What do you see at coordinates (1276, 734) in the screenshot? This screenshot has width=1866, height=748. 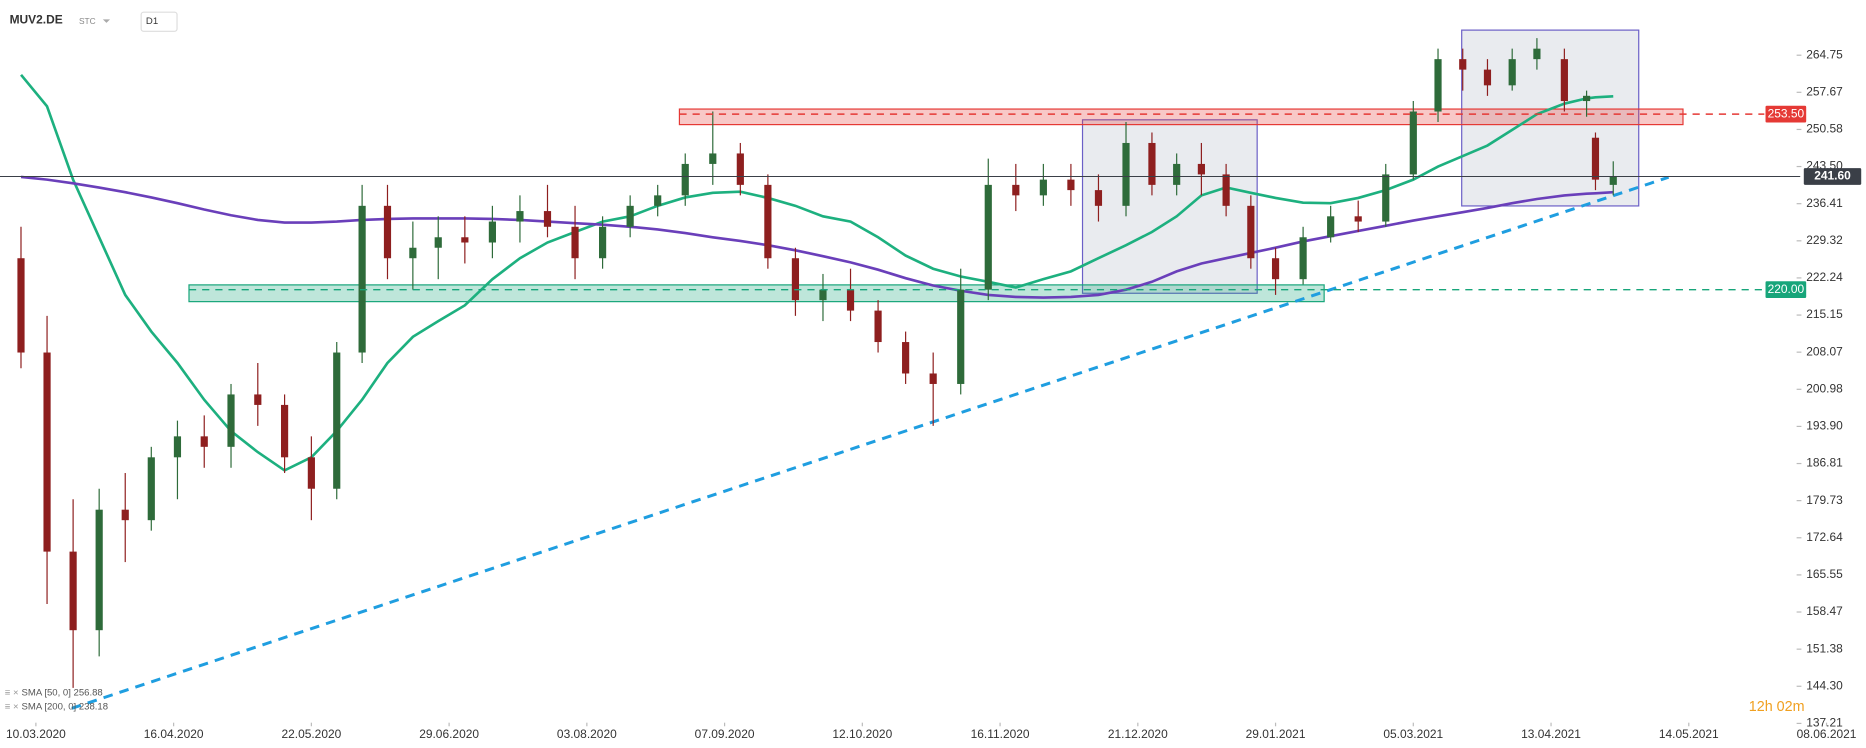 I see `x-tick-label: 29.01.2021` at bounding box center [1276, 734].